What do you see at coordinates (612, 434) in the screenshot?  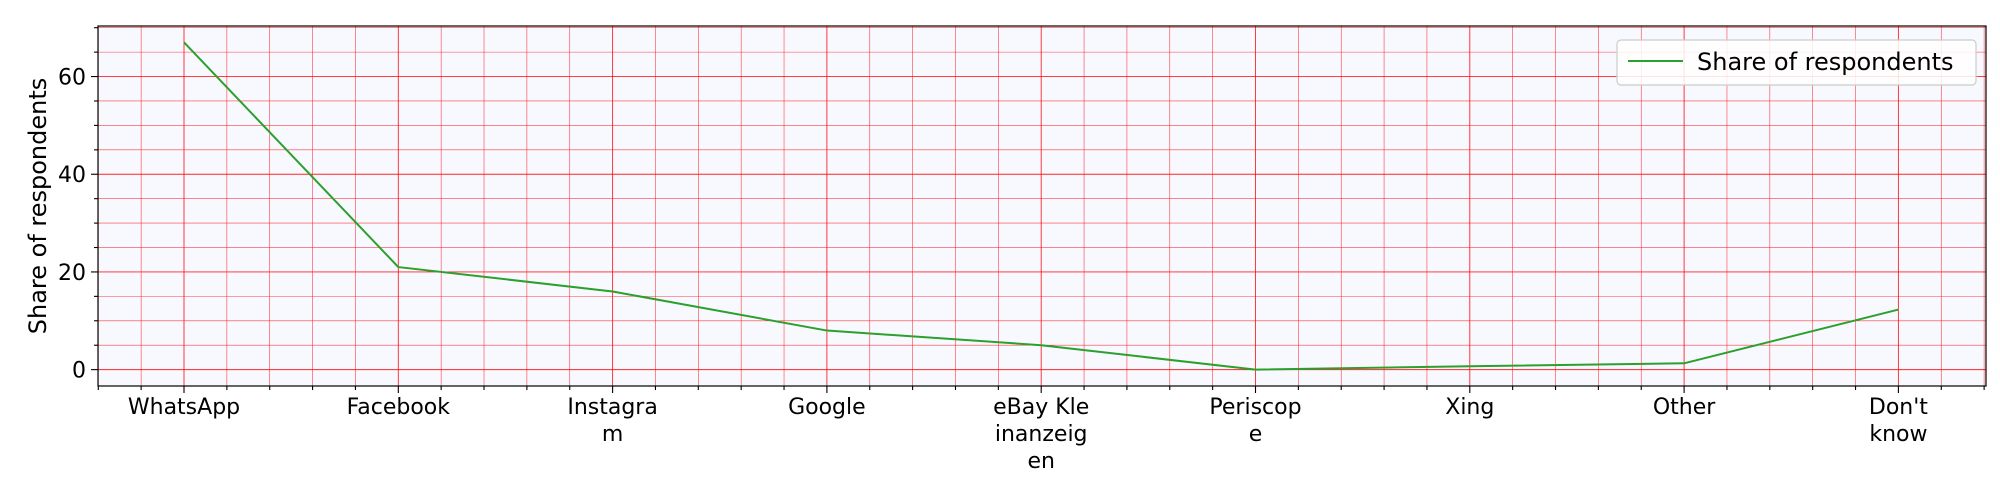 I see `x-tick-label-line: m` at bounding box center [612, 434].